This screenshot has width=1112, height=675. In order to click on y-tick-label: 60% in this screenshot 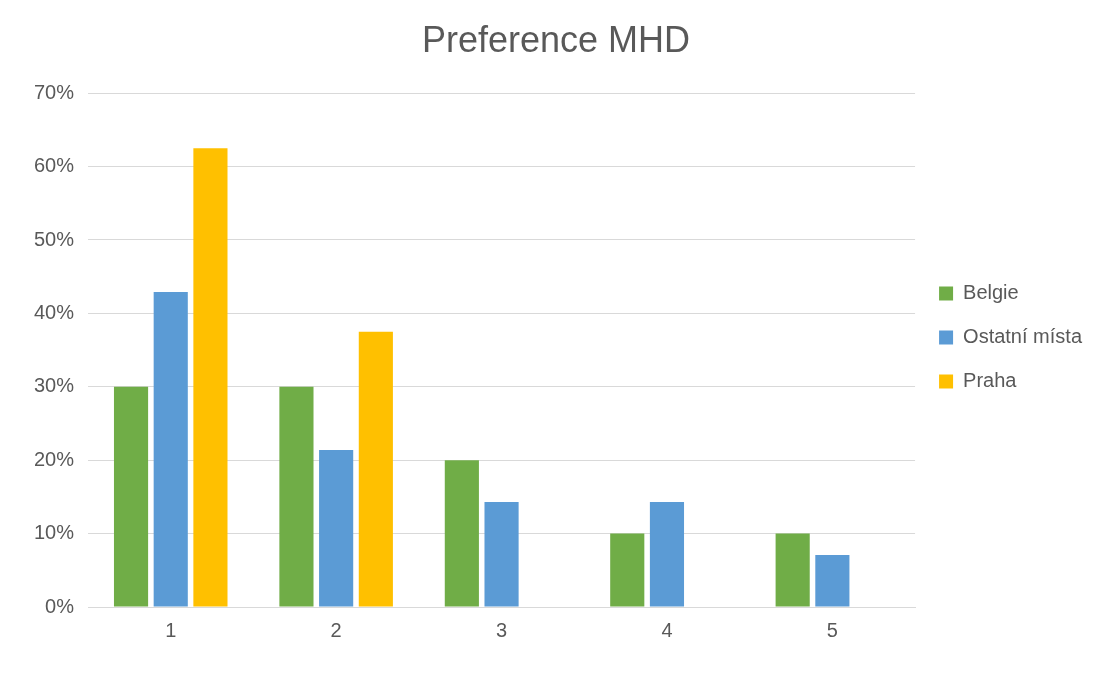, I will do `click(54, 165)`.